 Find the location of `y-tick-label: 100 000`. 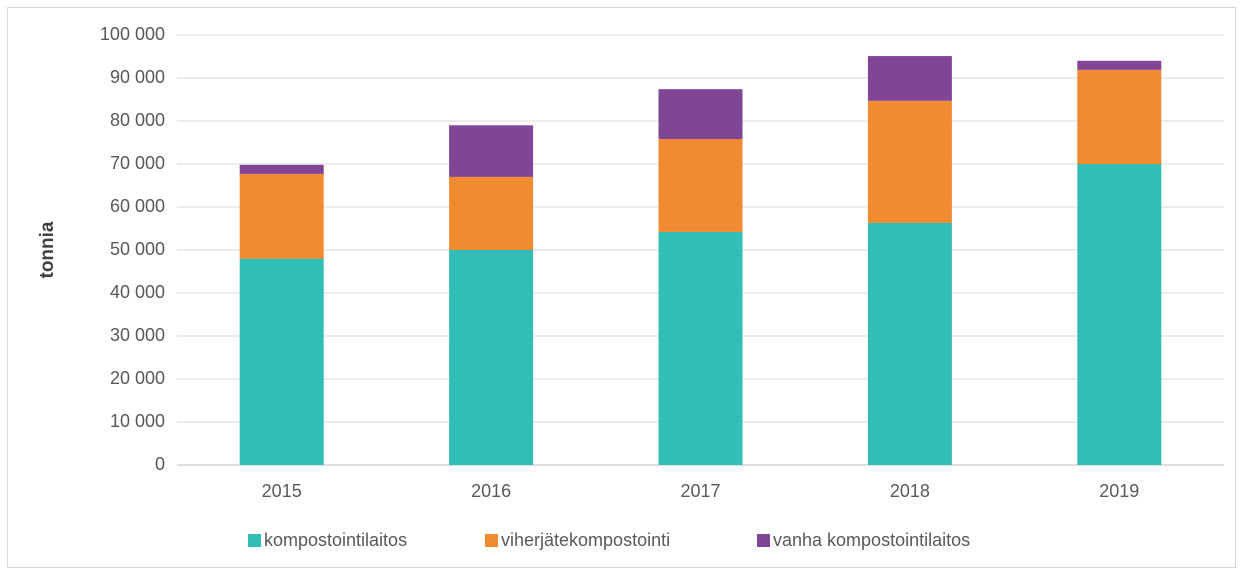

y-tick-label: 100 000 is located at coordinates (132, 34).